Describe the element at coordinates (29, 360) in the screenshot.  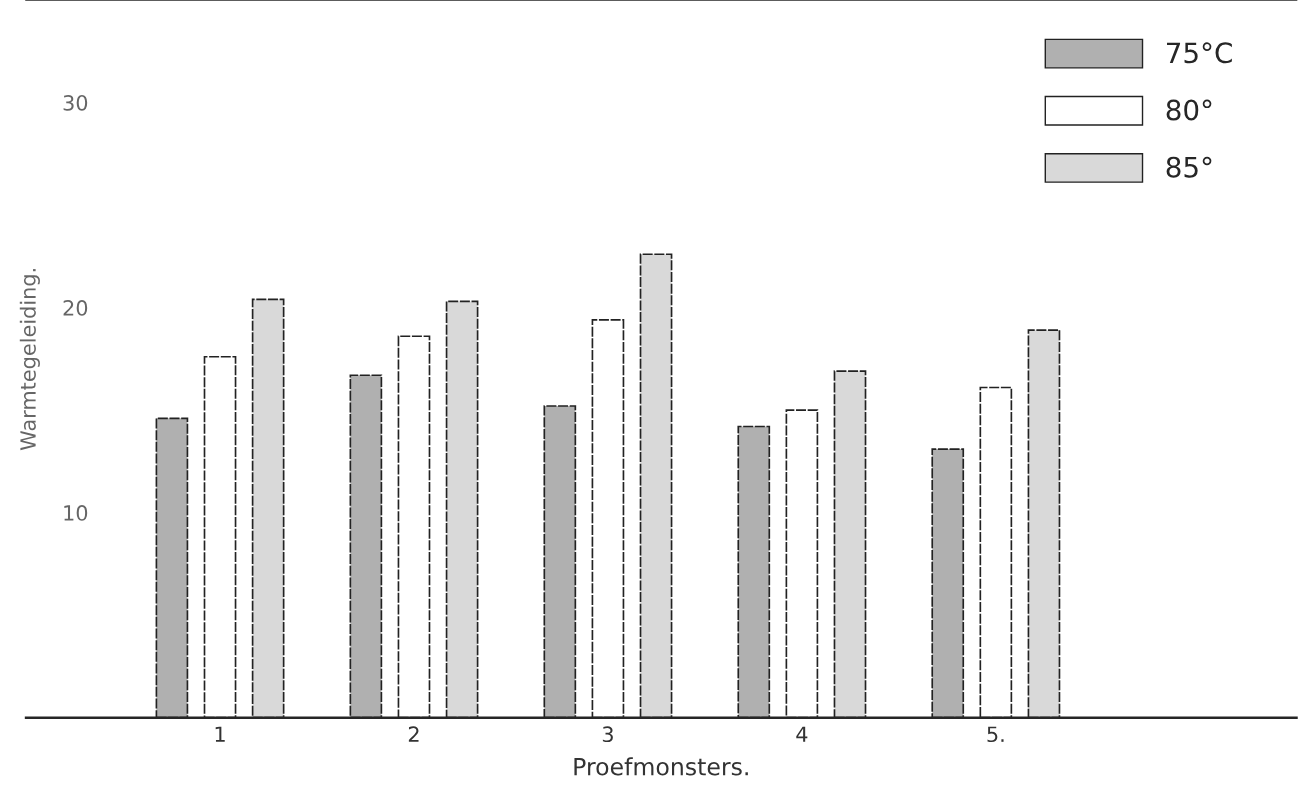
I see `y-axis-title: Warmtegeleiding.` at that location.